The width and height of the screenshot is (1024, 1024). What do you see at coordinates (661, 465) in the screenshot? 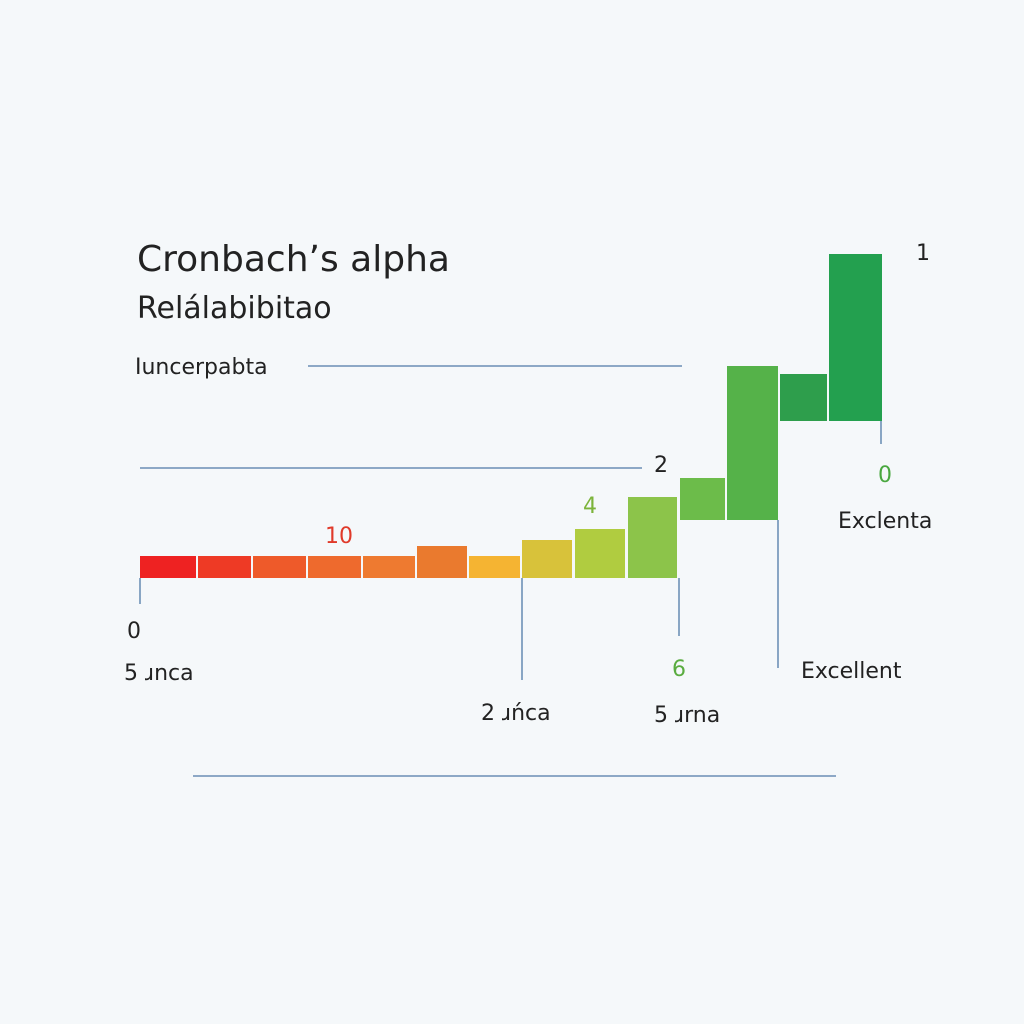
I see `label: 2` at bounding box center [661, 465].